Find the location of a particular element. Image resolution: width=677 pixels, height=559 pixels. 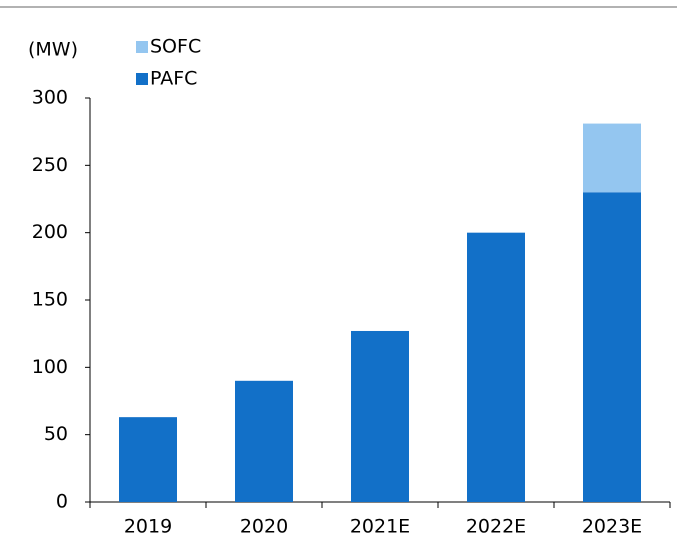

x-tick-label: 2021E is located at coordinates (380, 527).